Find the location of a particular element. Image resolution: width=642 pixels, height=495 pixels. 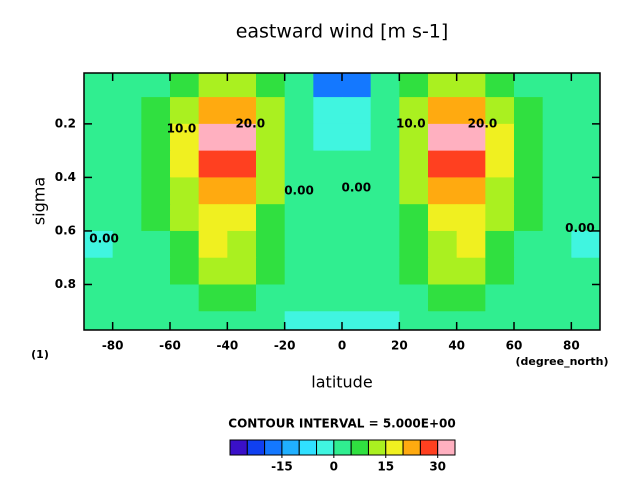

contour-interval: CONTOUR INTERVAL = 5.000E+00 is located at coordinates (341, 424).